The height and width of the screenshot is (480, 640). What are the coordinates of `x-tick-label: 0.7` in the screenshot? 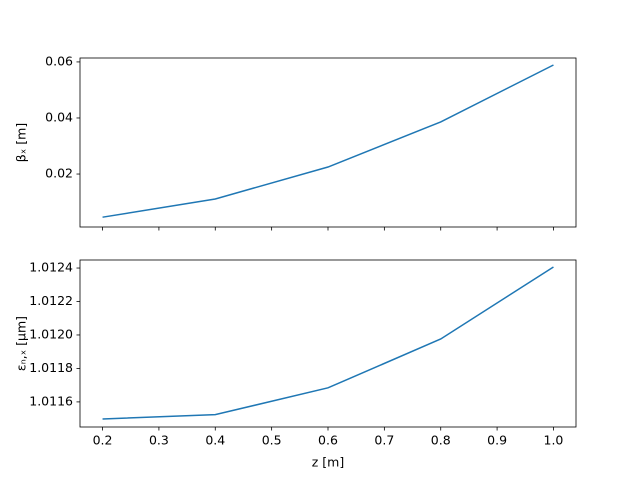 It's located at (384, 440).